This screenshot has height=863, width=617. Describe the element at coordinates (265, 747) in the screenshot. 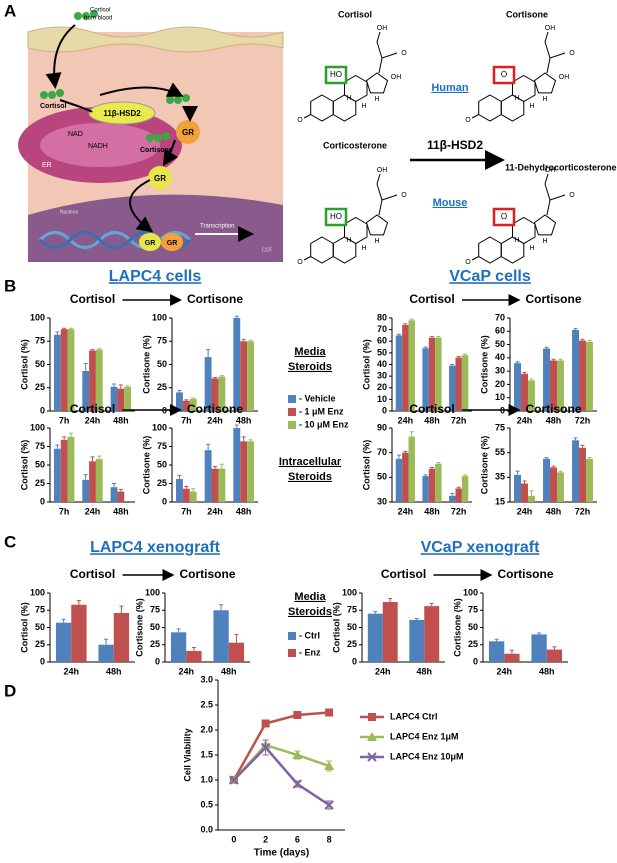

I see `point` at that location.